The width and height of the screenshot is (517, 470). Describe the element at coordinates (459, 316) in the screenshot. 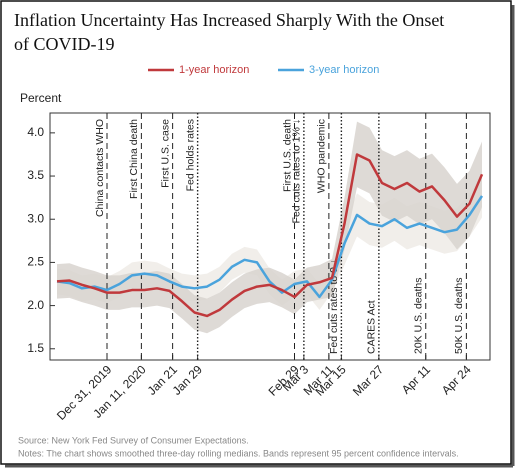

I see `event-label: 50K U.S. deaths` at that location.